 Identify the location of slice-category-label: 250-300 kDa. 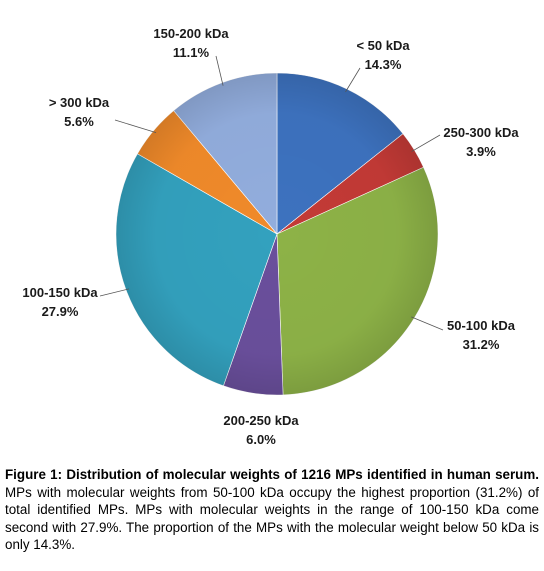
(481, 132).